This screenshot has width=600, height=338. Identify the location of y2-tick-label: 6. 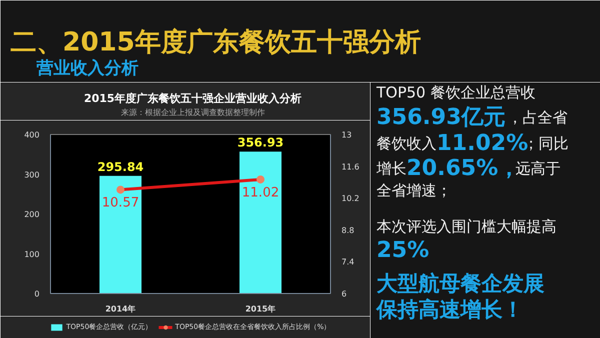
(344, 294).